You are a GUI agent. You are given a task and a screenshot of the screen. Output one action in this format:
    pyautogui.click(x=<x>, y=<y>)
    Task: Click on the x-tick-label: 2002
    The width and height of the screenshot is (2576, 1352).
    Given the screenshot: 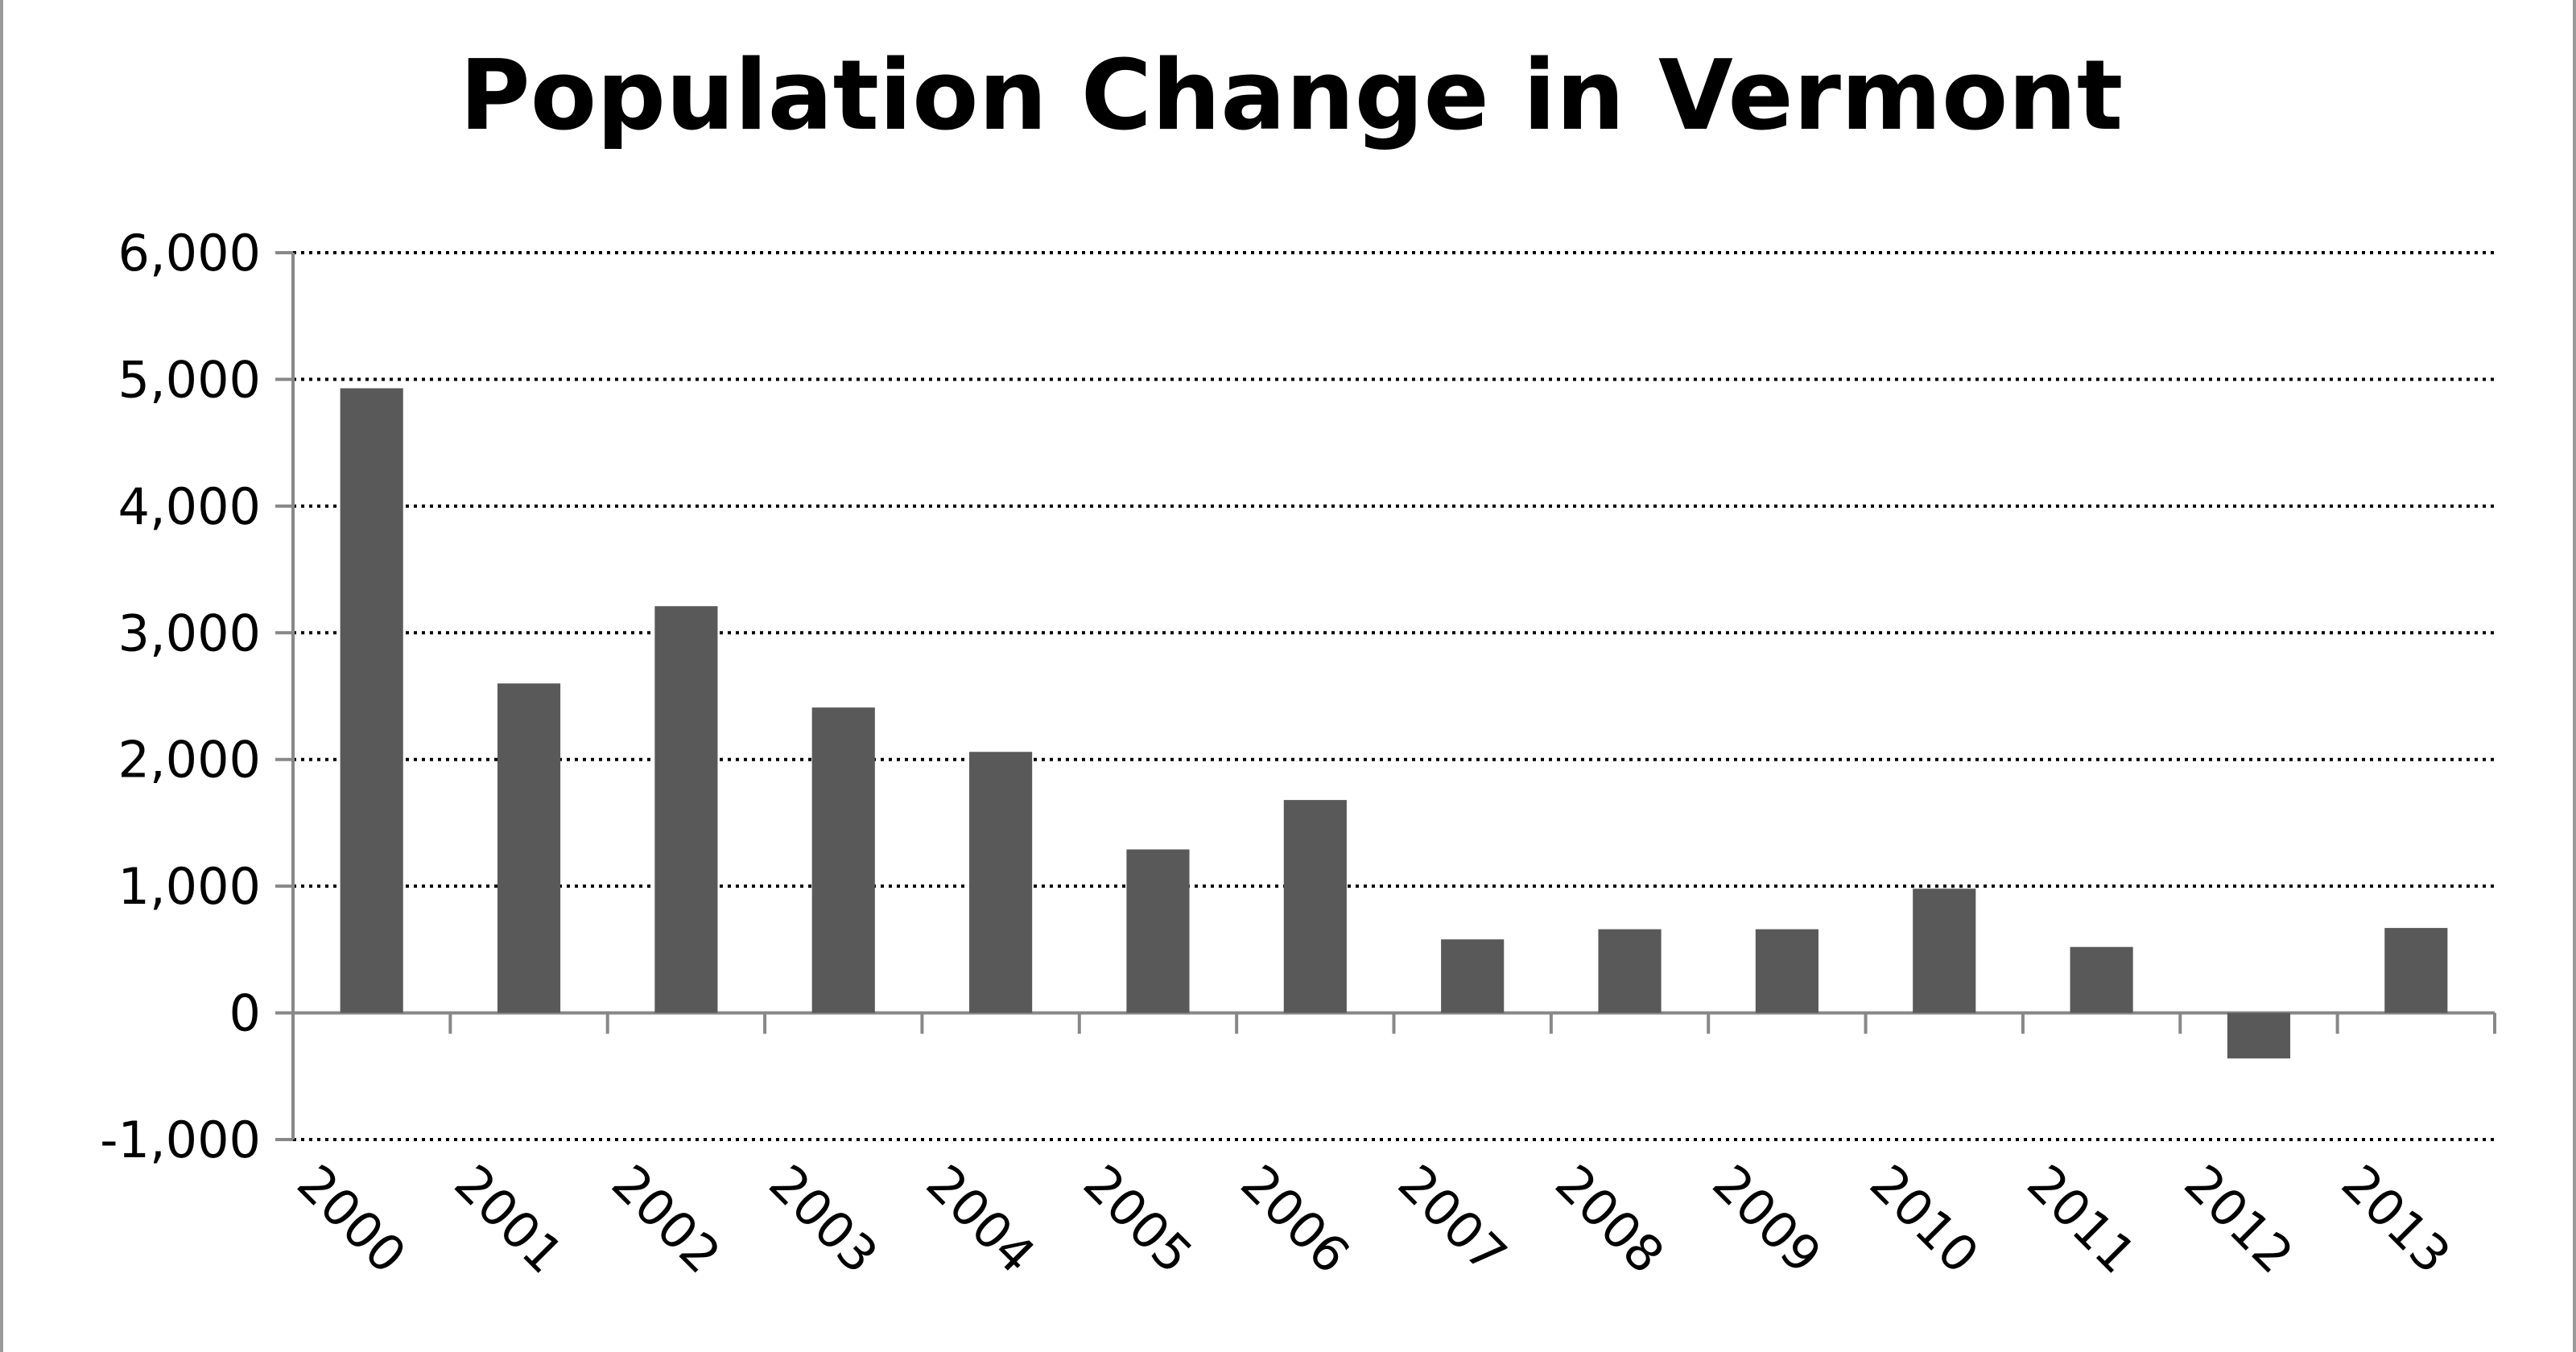 What is the action you would take?
    pyautogui.click(x=666, y=1218)
    